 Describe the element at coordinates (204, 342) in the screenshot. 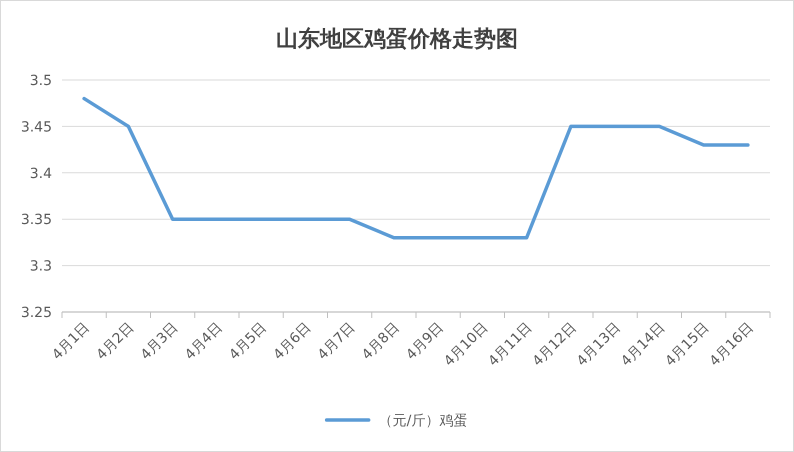

I see `x-tick-label: 4月4日` at that location.